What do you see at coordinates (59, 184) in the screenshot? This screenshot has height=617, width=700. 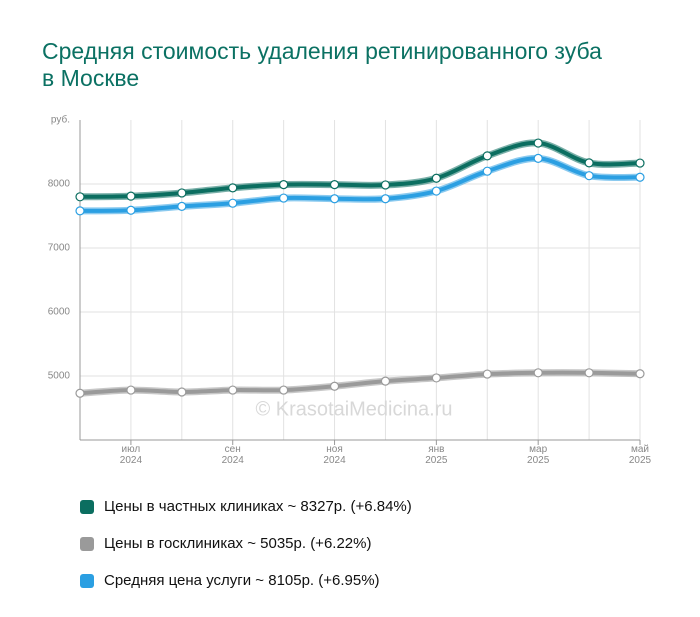 I see `y-tick-label: 8000` at bounding box center [59, 184].